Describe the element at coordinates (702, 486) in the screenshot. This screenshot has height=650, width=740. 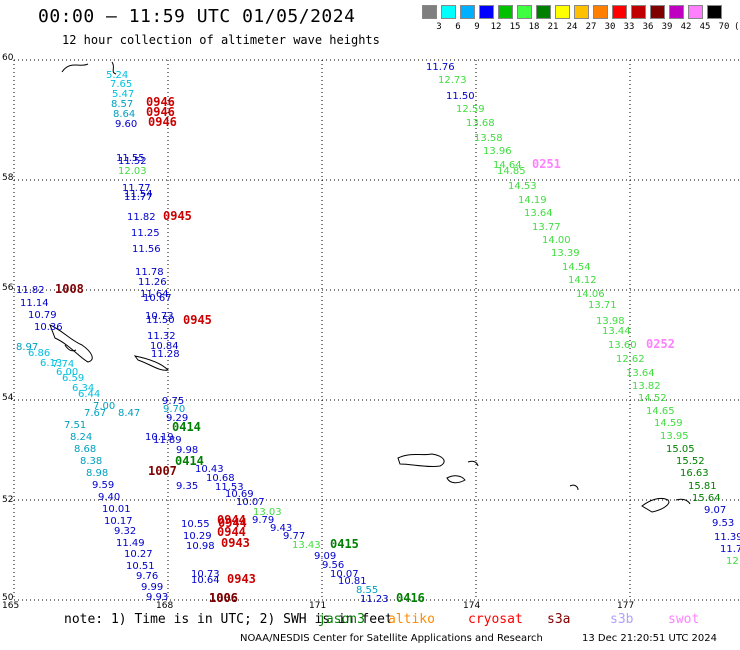
I see `wave-height-label: 15.81` at that location.